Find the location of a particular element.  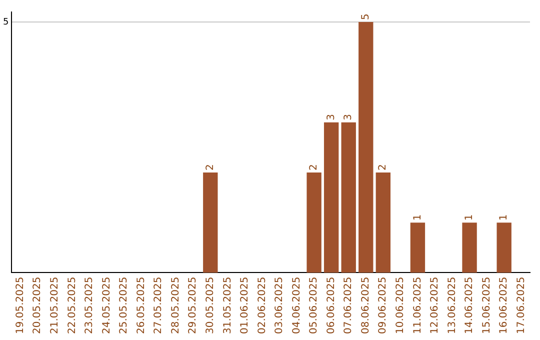

x-tick-label: 14.06.2025 is located at coordinates (470, 305).